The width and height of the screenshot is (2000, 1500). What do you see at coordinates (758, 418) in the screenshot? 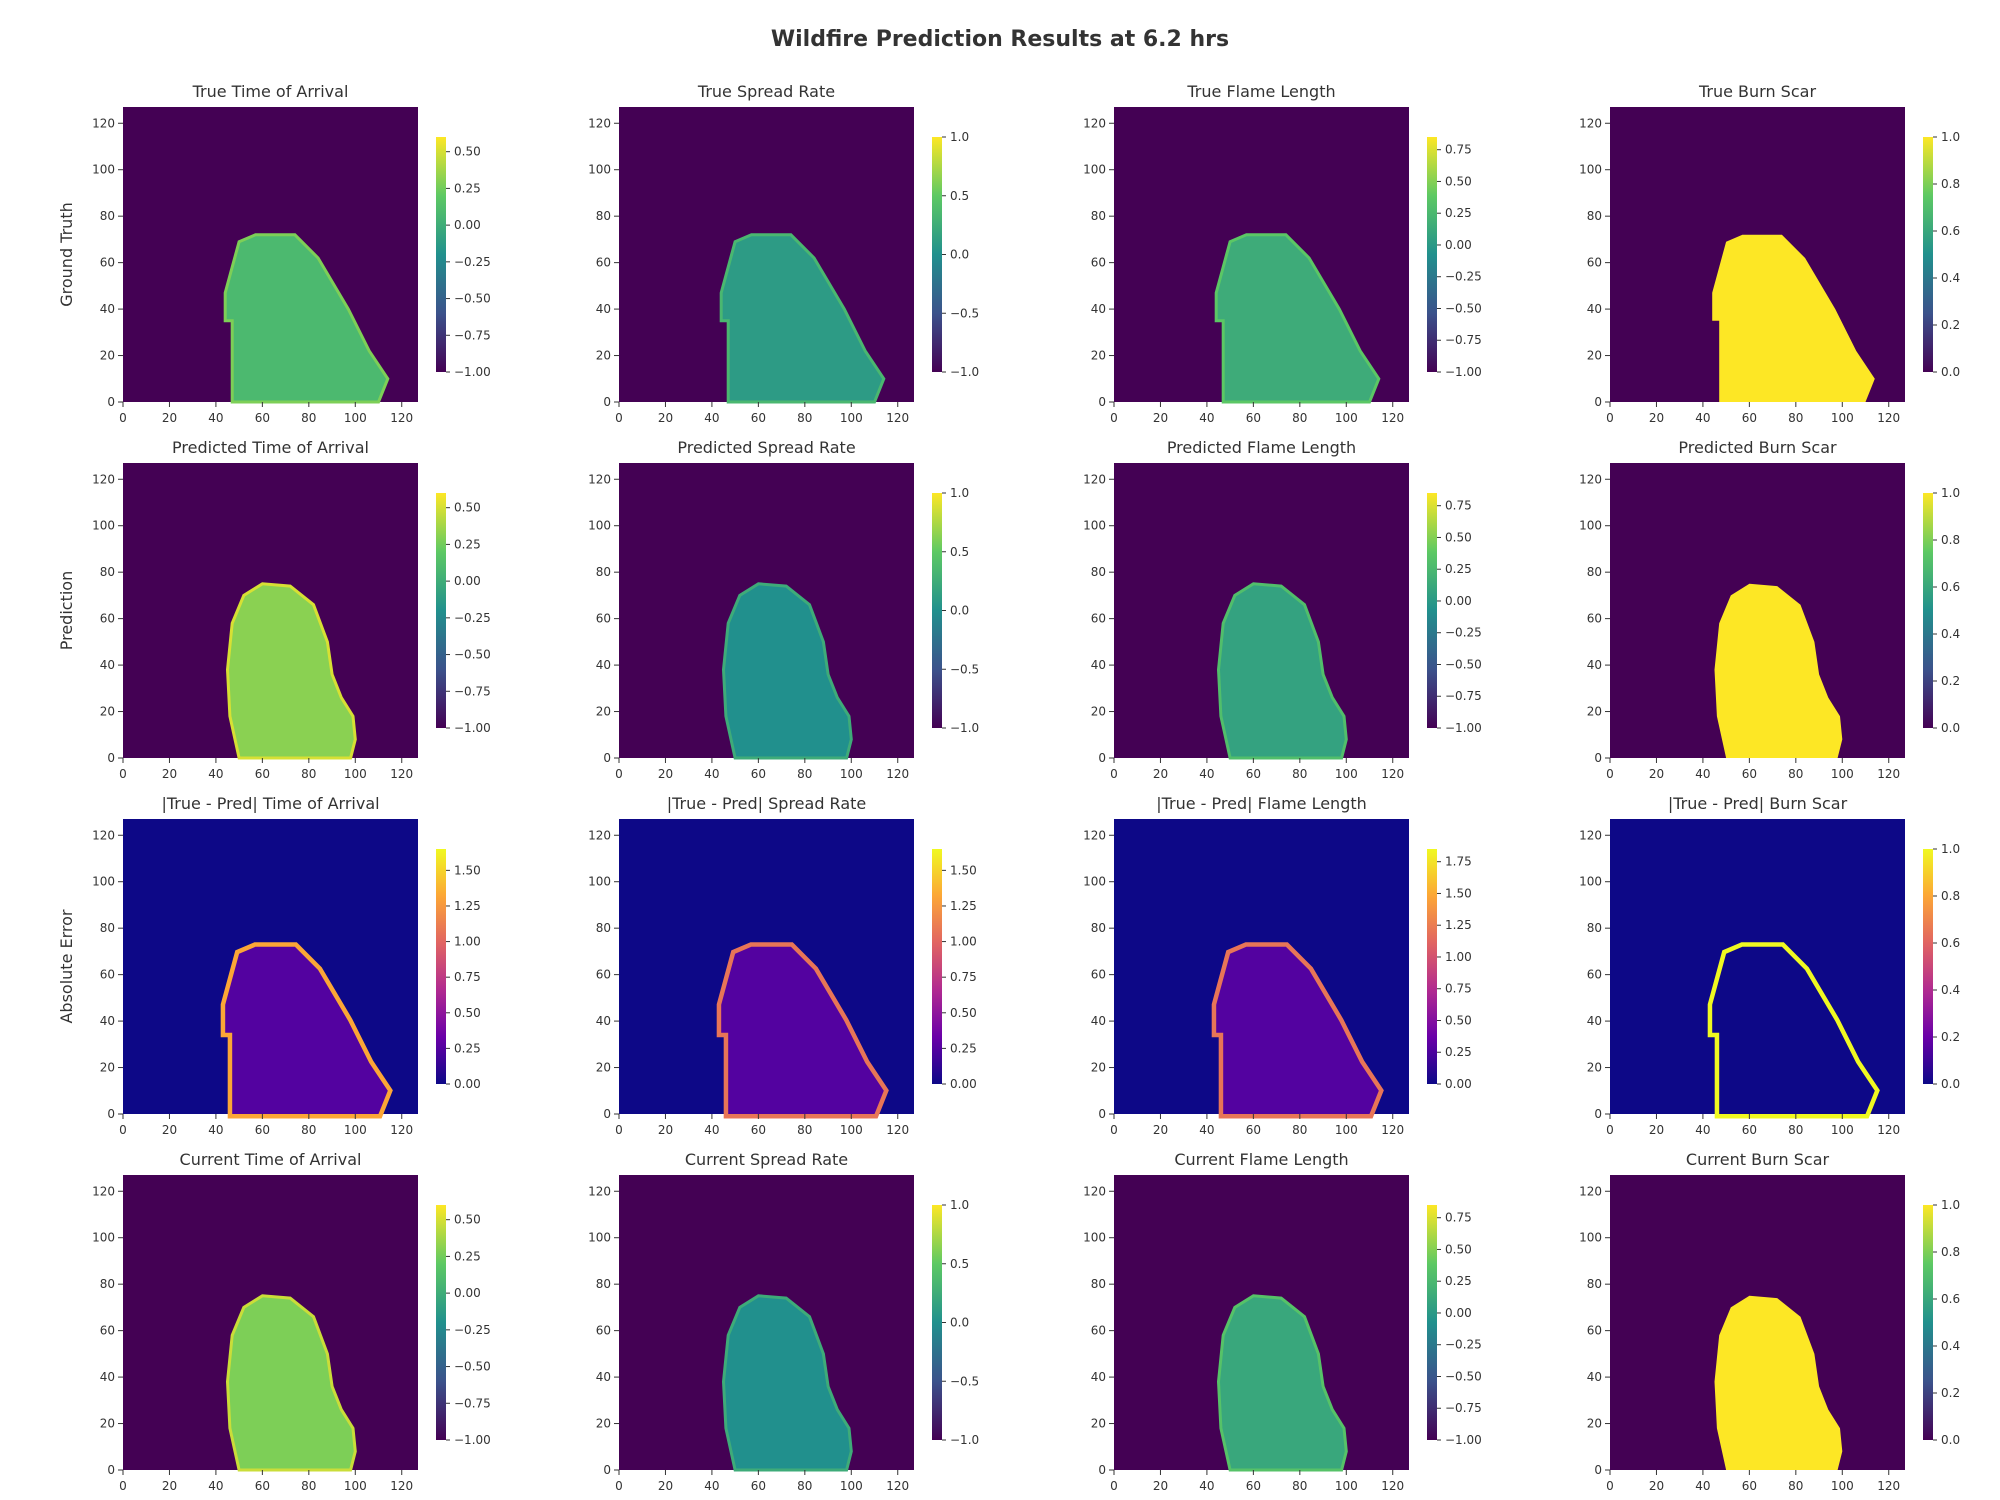
I see `x-tick-label: 60` at bounding box center [758, 418].